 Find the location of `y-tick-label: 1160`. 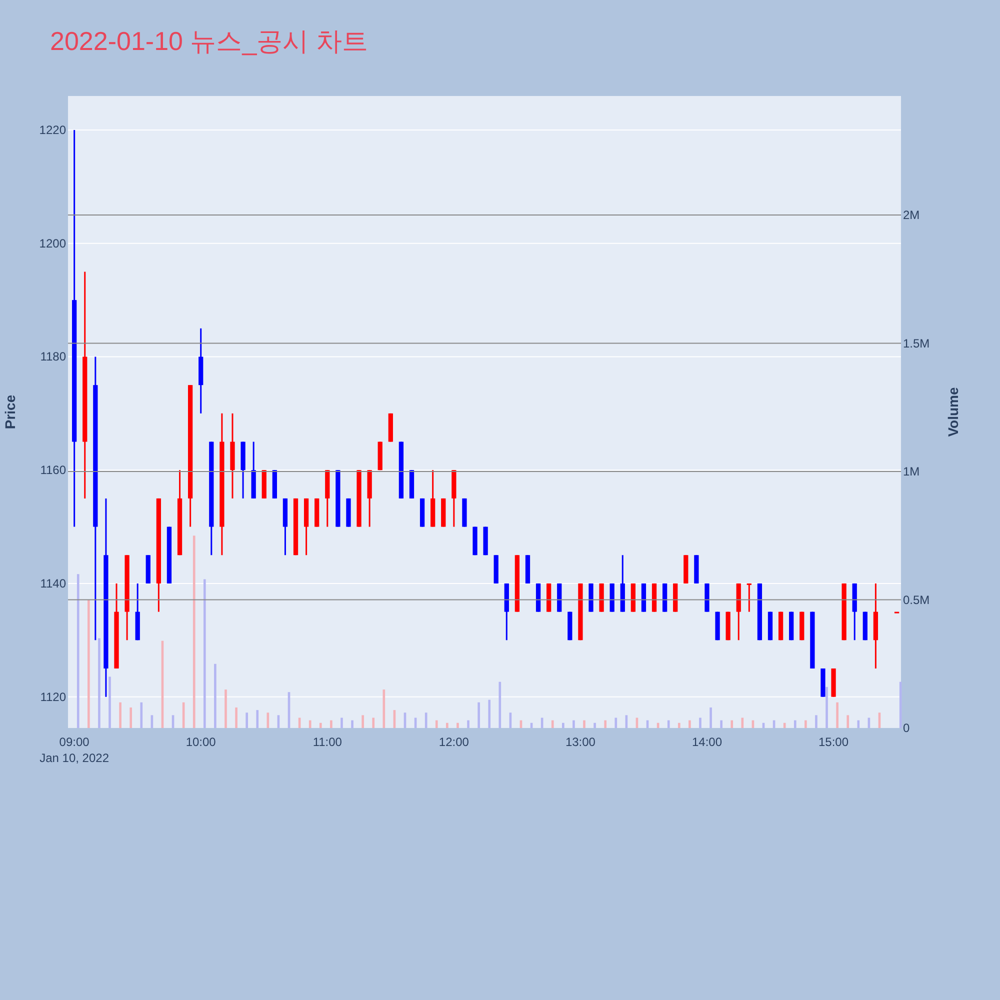

y-tick-label: 1160 is located at coordinates (53, 470).